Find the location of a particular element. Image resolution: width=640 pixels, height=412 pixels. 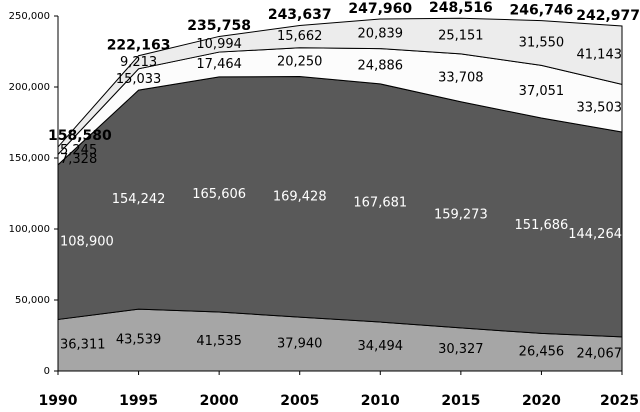

data-label: 26,456 is located at coordinates (542, 352).